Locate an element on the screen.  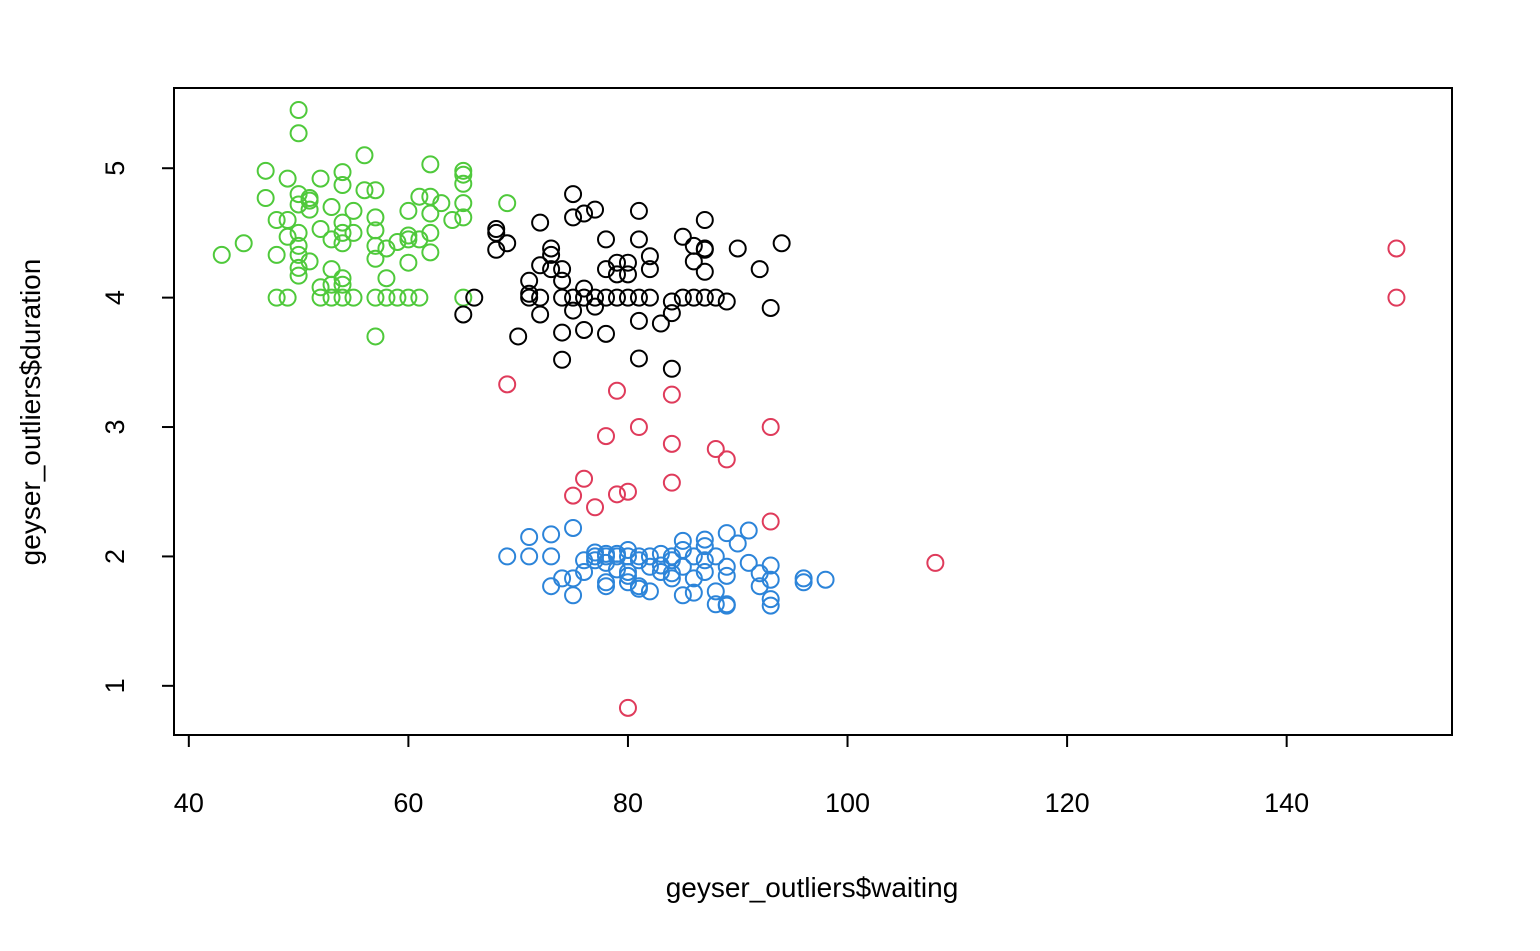
x-axis-label: geyser_outliers$waiting is located at coordinates (812, 887).